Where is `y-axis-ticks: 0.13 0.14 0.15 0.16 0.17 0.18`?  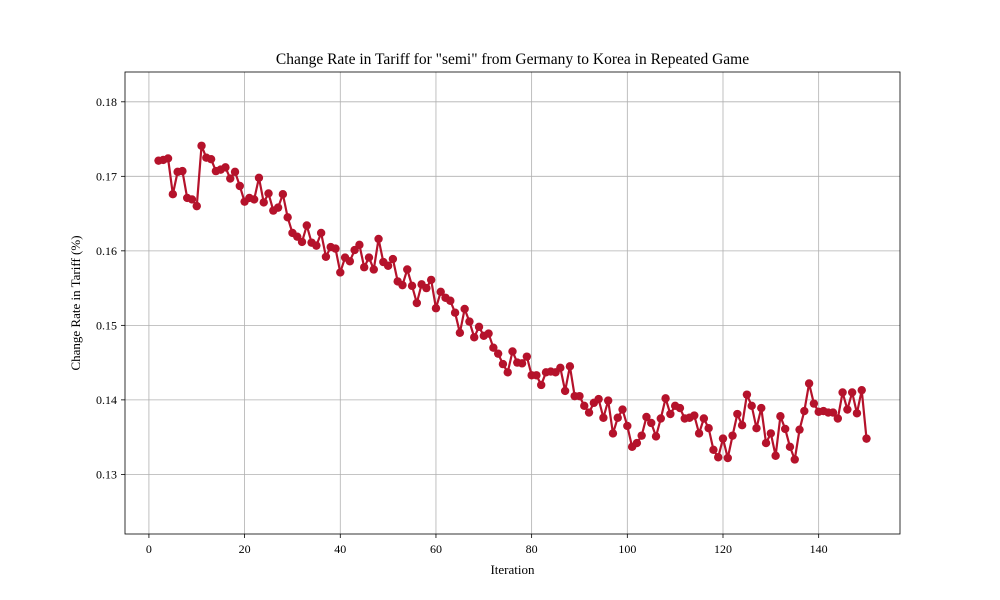
y-axis-ticks: 0.13 0.14 0.15 0.16 0.17 0.18 is located at coordinates (110, 288).